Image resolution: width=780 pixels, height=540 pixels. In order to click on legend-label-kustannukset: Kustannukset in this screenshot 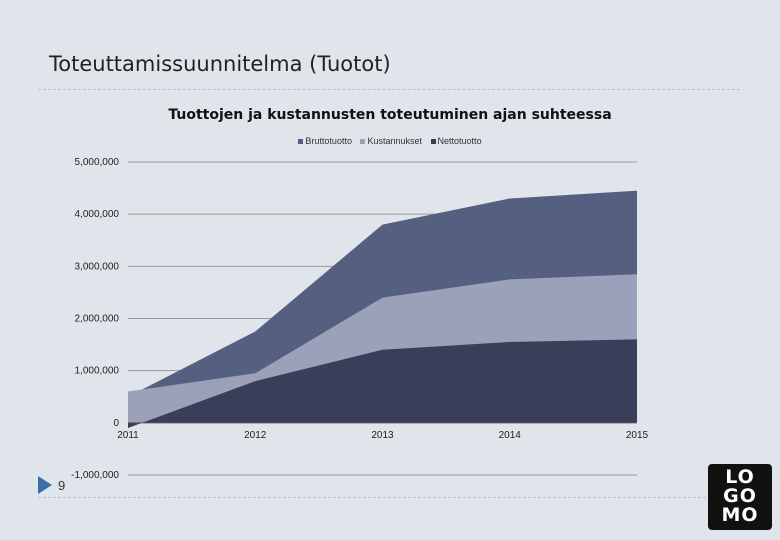, I will do `click(395, 141)`.